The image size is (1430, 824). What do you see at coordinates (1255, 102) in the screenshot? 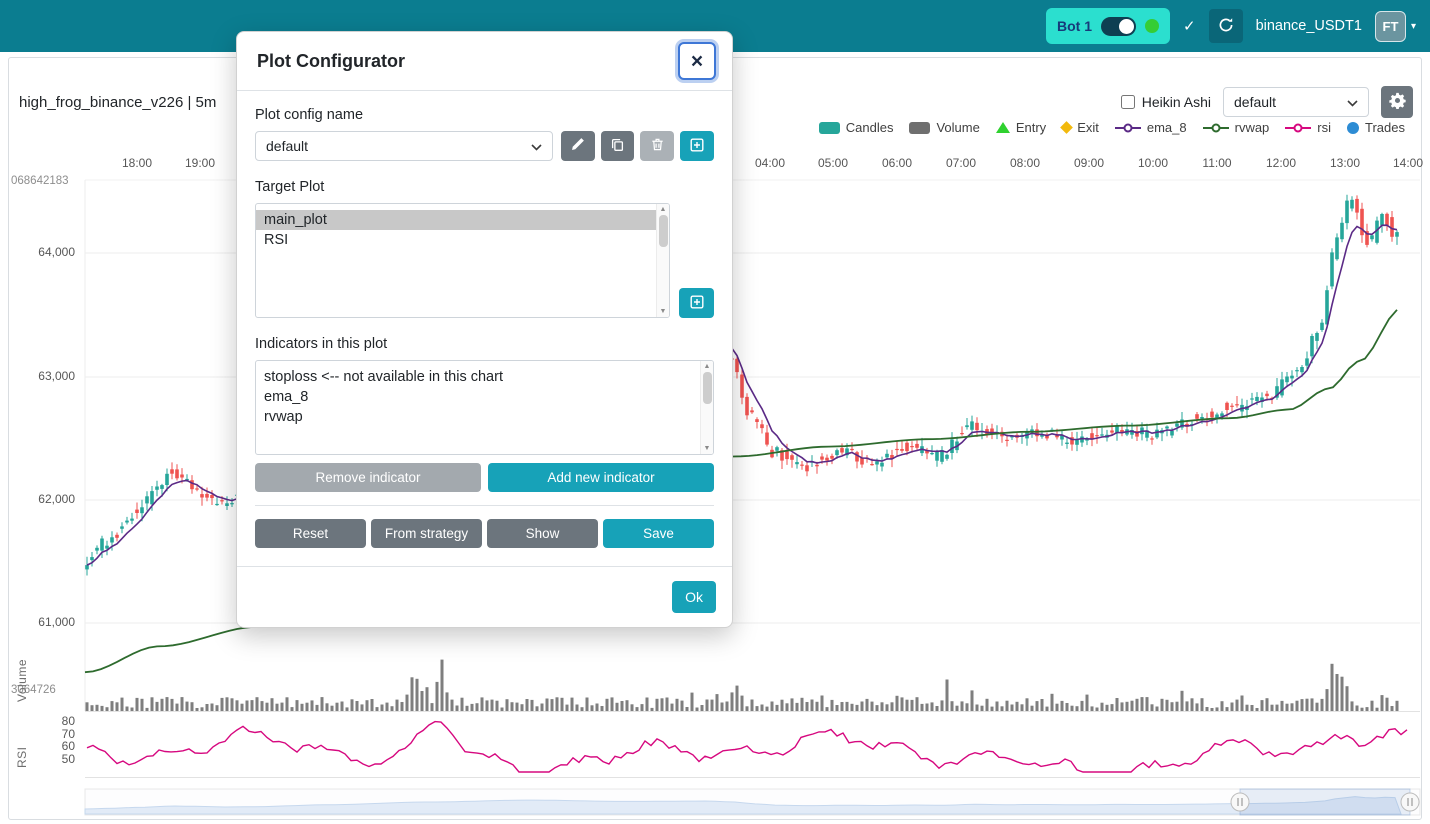
I see `plot-theme-select-value: default` at bounding box center [1255, 102].